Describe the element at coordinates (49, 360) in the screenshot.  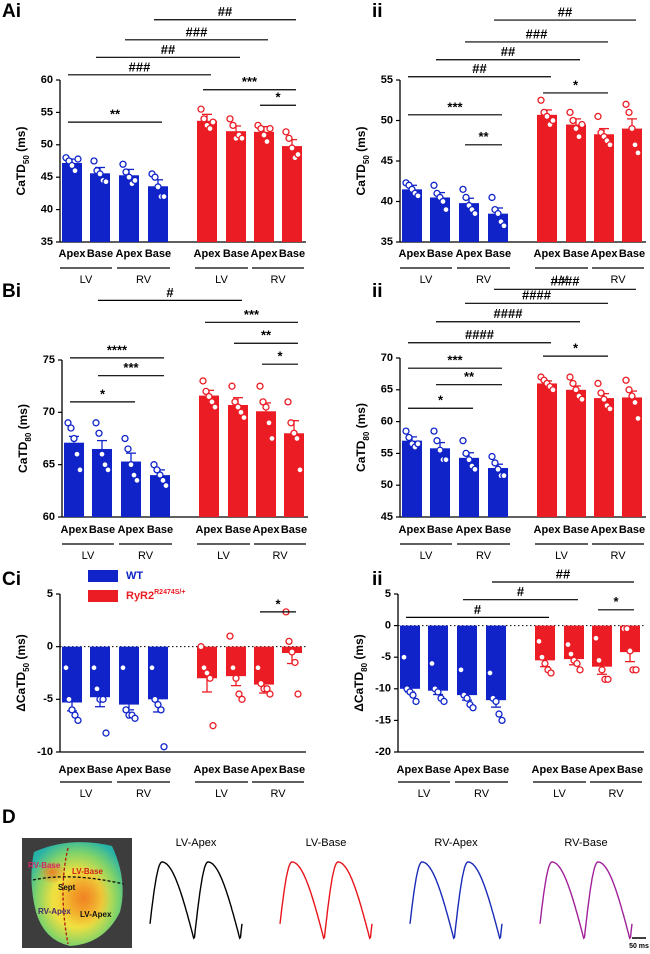
I see `y-tick-label: 75` at that location.